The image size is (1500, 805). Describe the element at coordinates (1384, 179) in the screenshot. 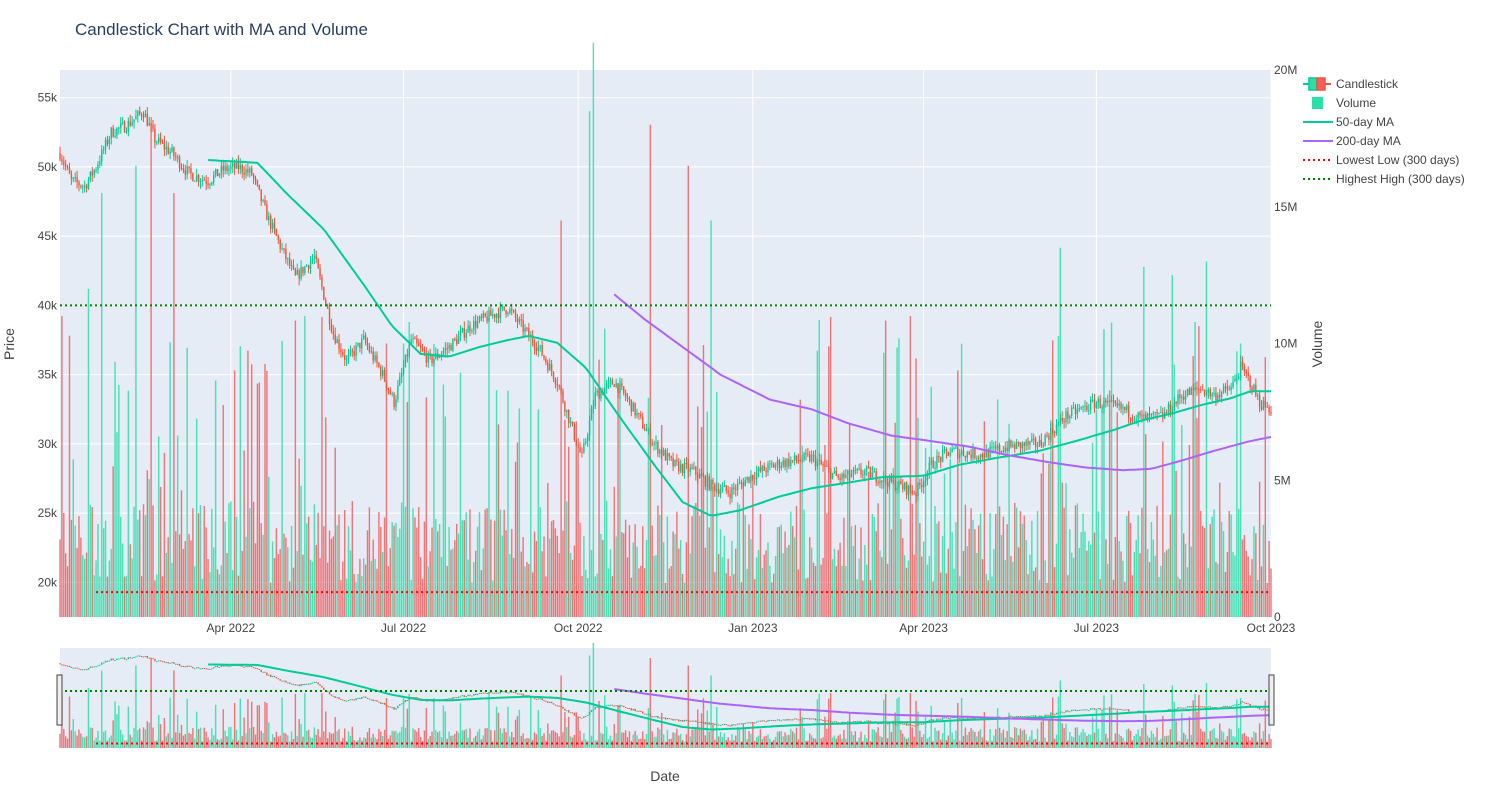

I see `legend-item: Highest High (300 days)` at that location.